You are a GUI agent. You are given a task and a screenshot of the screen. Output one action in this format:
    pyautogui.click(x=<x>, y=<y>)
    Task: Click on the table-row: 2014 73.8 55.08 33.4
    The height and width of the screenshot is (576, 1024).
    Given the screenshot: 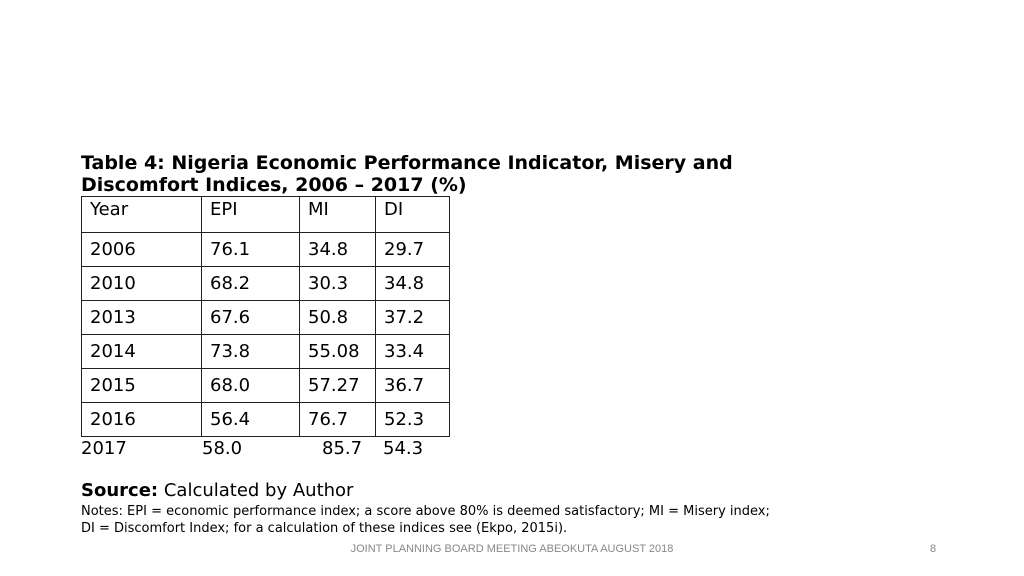 What is the action you would take?
    pyautogui.click(x=265, y=351)
    